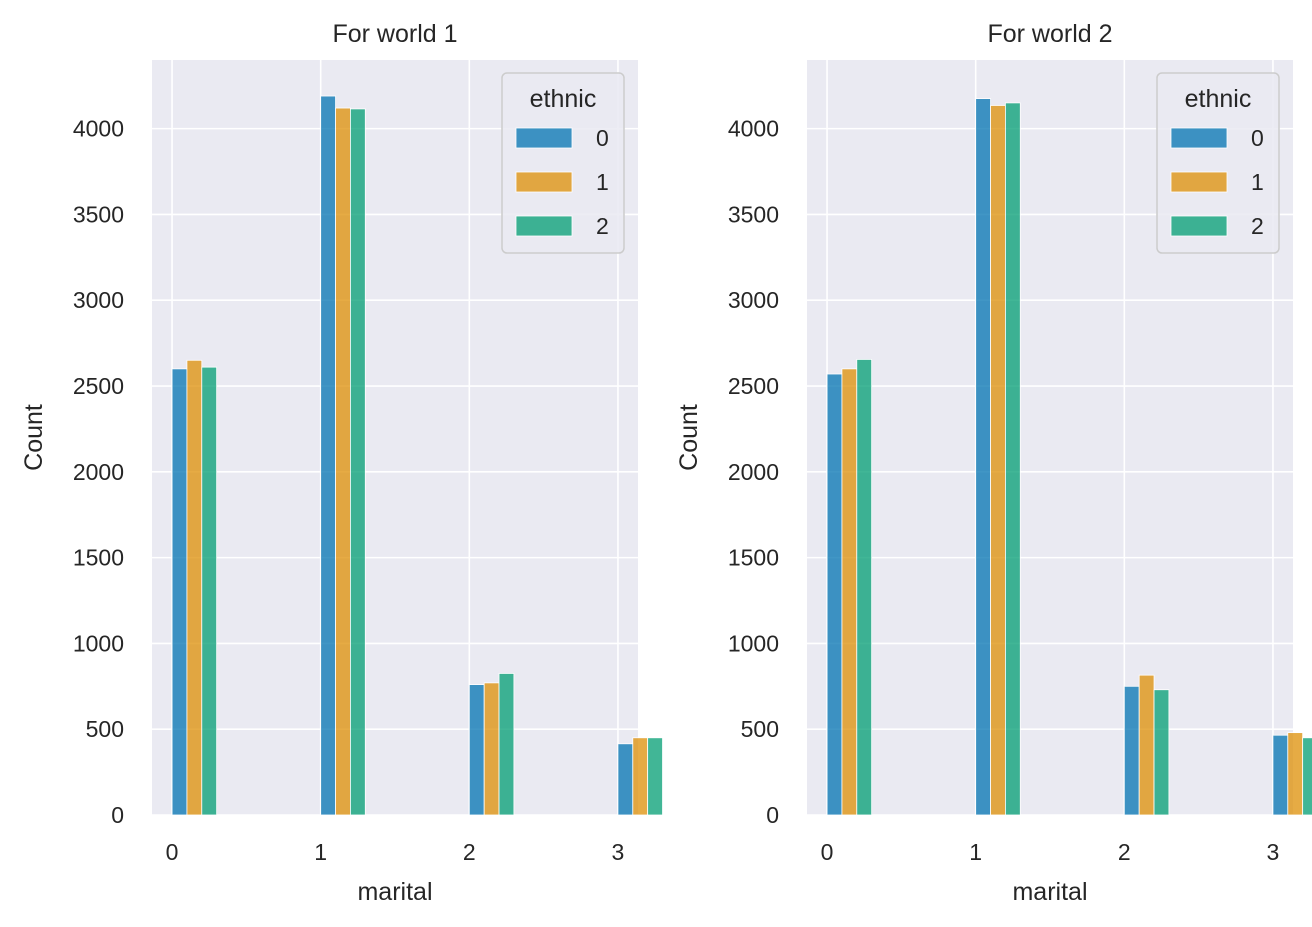  What do you see at coordinates (1049, 34) in the screenshot?
I see `chart-title: For world 2` at bounding box center [1049, 34].